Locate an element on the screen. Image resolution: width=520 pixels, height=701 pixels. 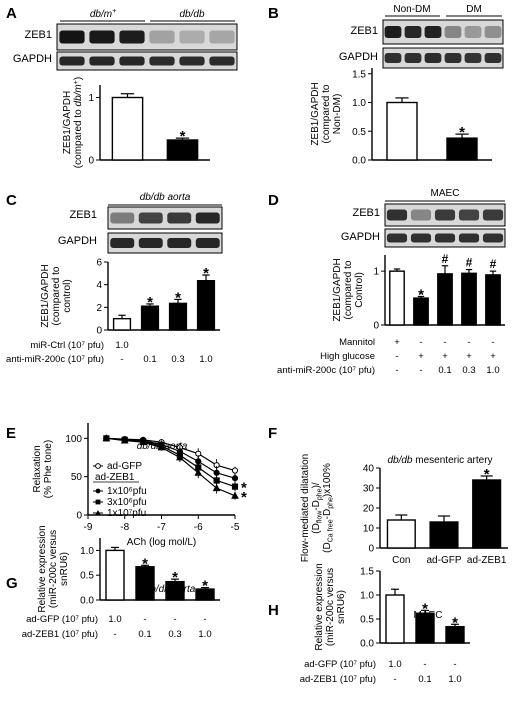
blot-a-zeb1 is located at coordinates (147, 37).